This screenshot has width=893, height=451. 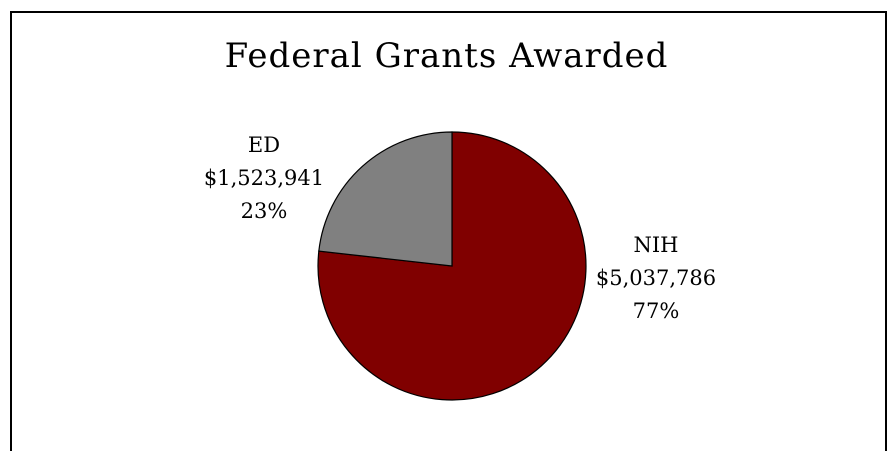 I want to click on slice-label-ed-amount: $1,523,941, so click(x=264, y=178).